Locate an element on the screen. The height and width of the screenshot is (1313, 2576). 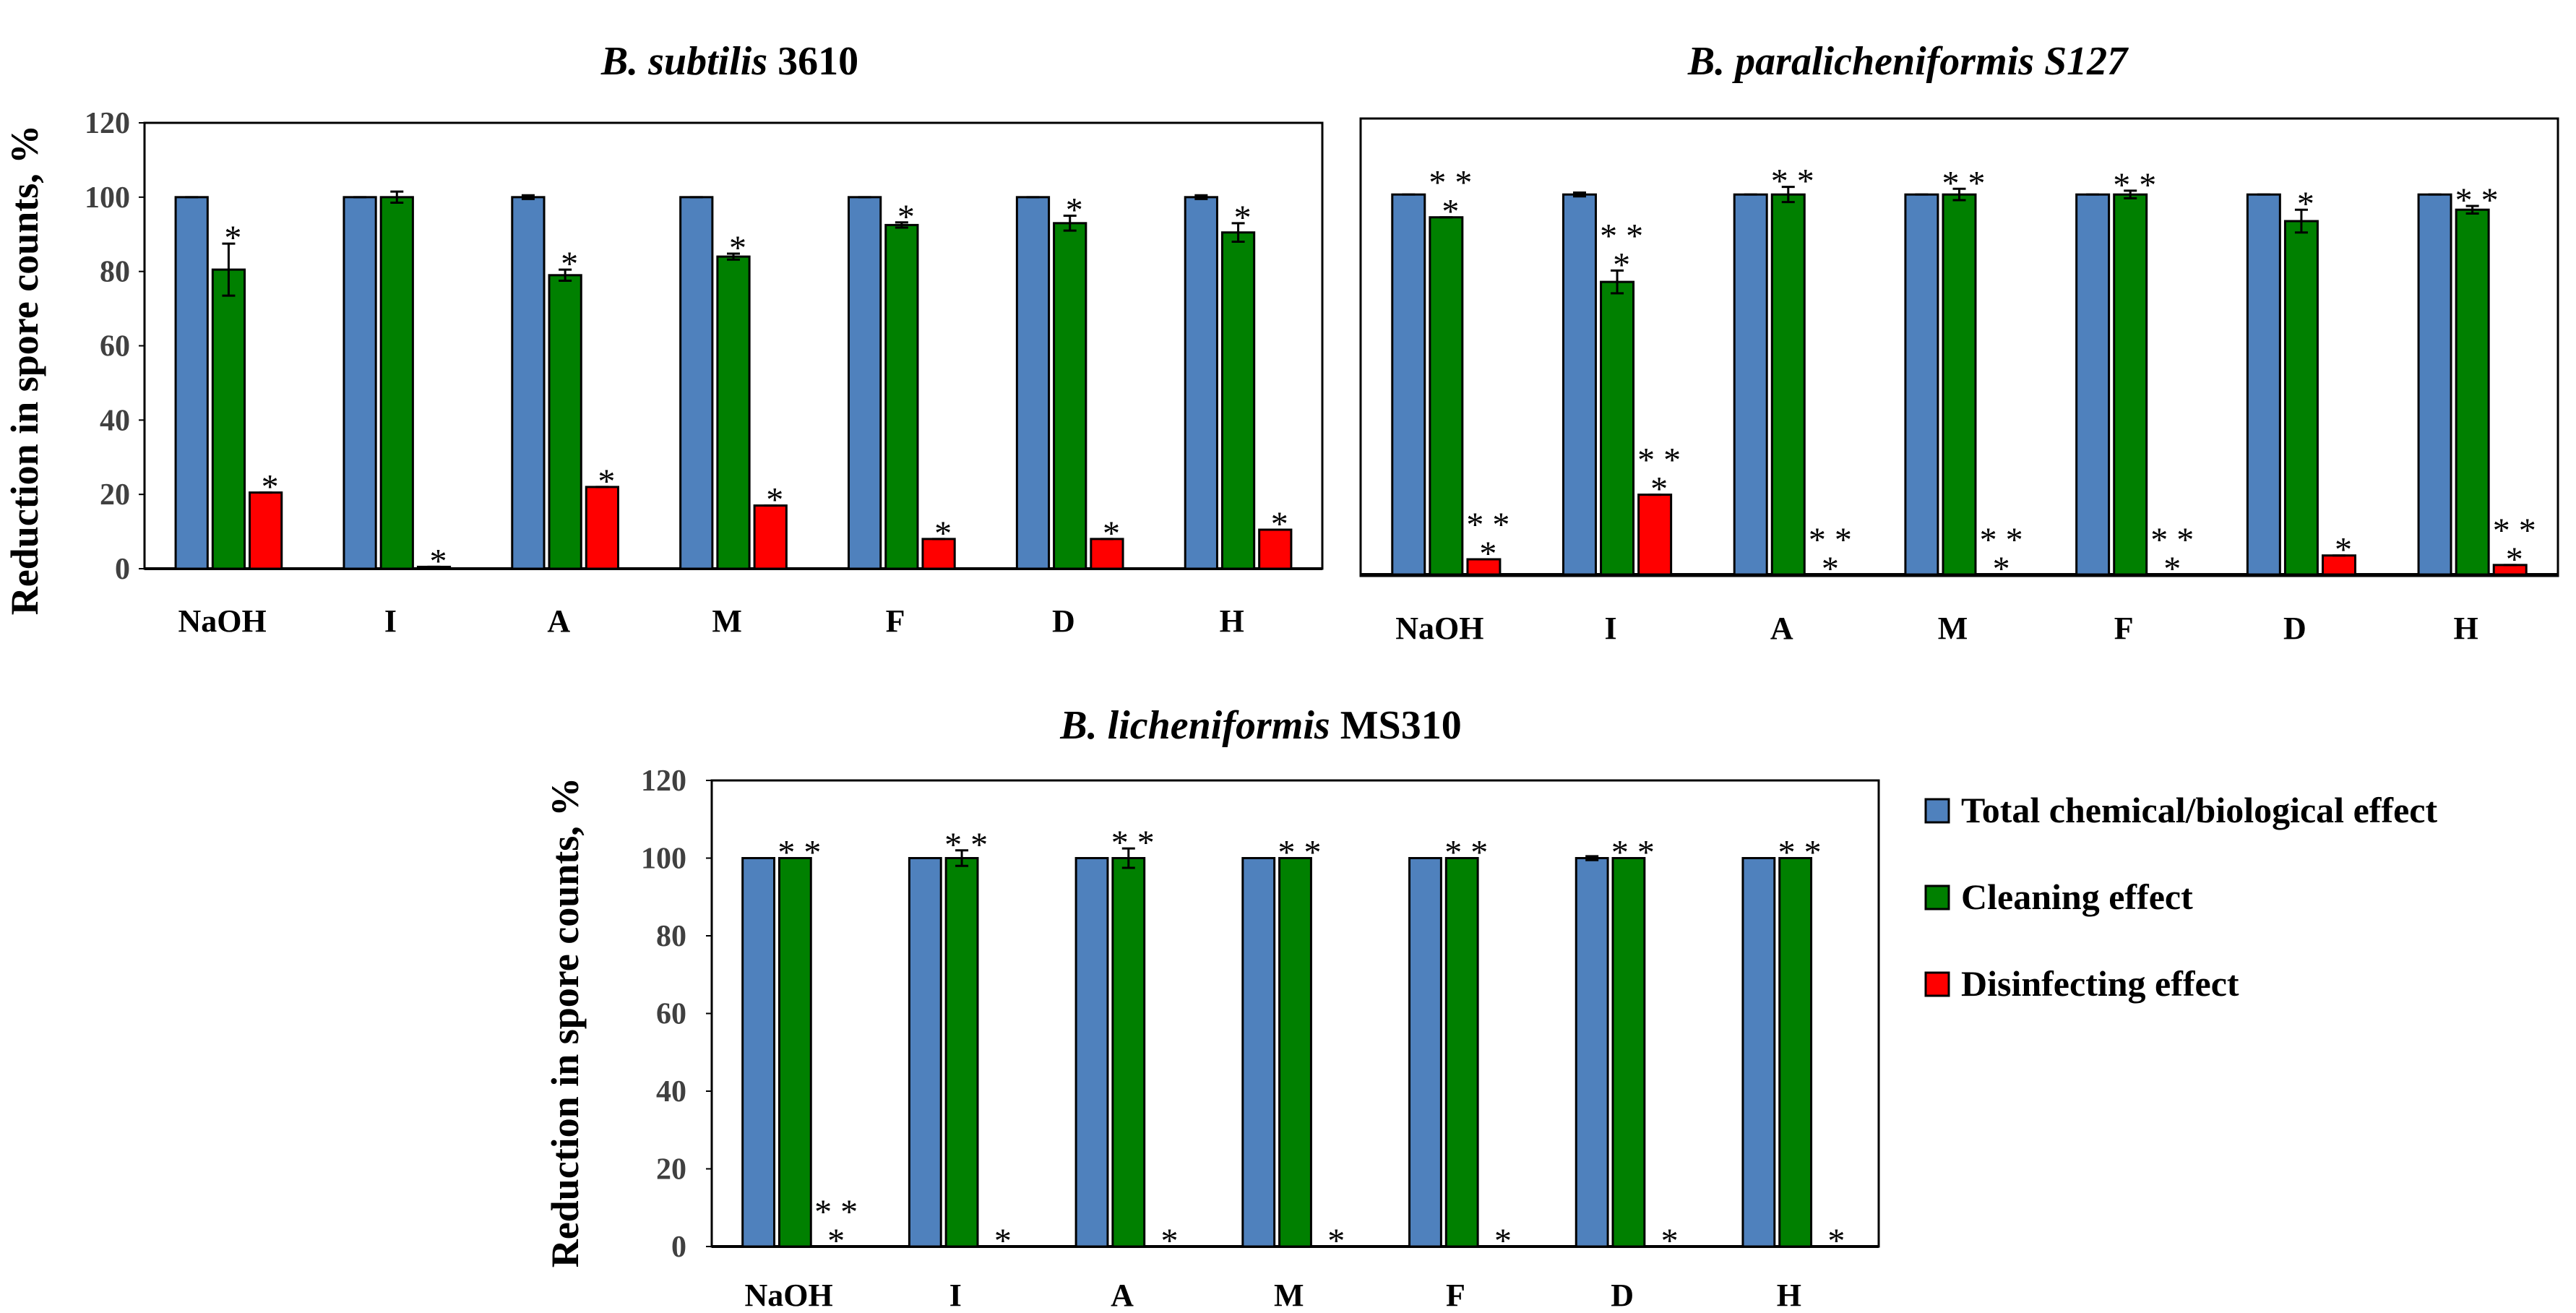
xtick-subtilis: NaOH is located at coordinates (222, 621).